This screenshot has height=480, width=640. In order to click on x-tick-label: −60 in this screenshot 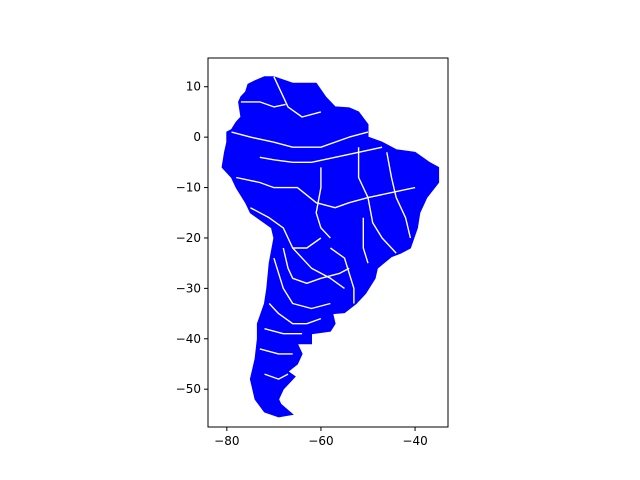, I will do `click(320, 441)`.